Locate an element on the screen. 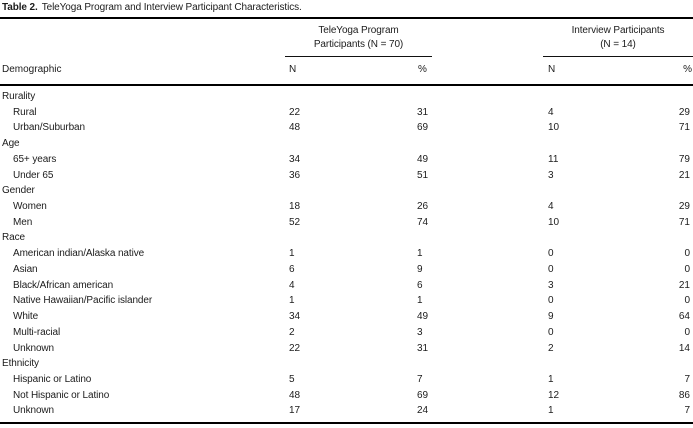 The width and height of the screenshot is (693, 428). table-section-row: Ethnicity is located at coordinates (346, 364).